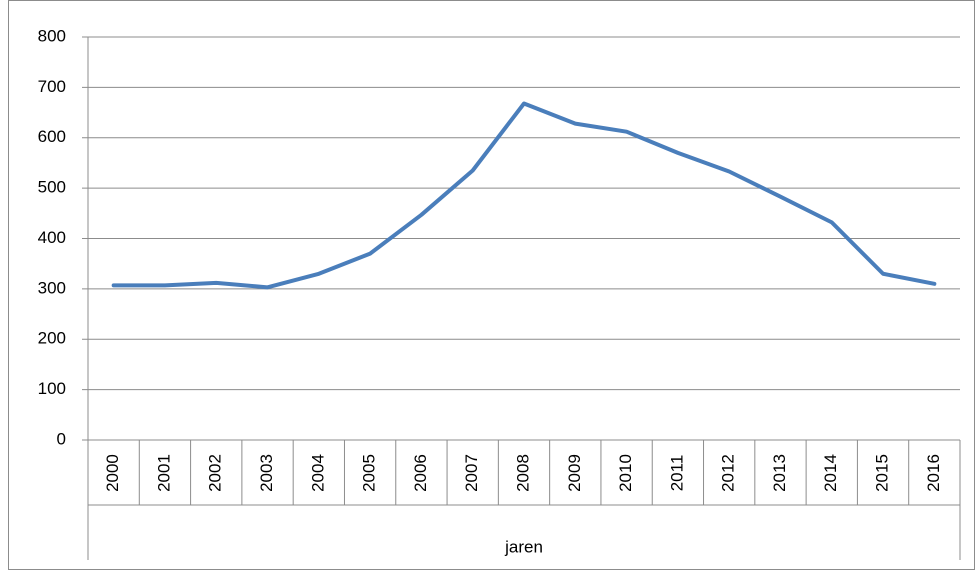 The height and width of the screenshot is (571, 976). What do you see at coordinates (369, 473) in the screenshot?
I see `x-tick-label: 2005` at bounding box center [369, 473].